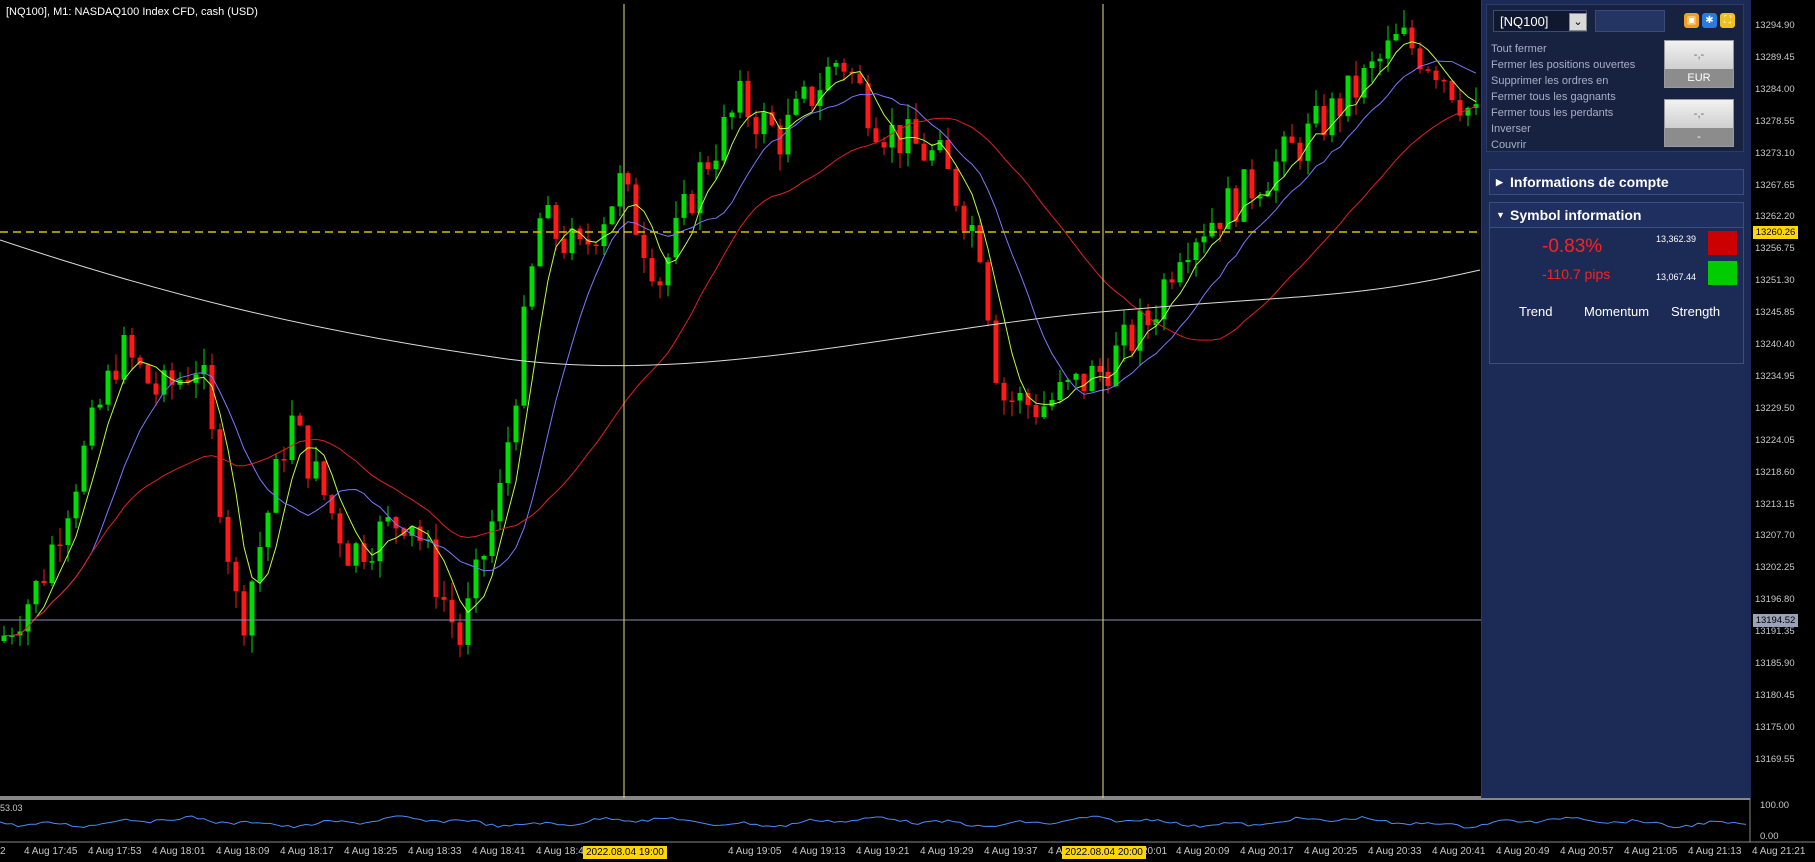 Image resolution: width=1815 pixels, height=862 pixels. What do you see at coordinates (1630, 21) in the screenshot?
I see `volume-input` at bounding box center [1630, 21].